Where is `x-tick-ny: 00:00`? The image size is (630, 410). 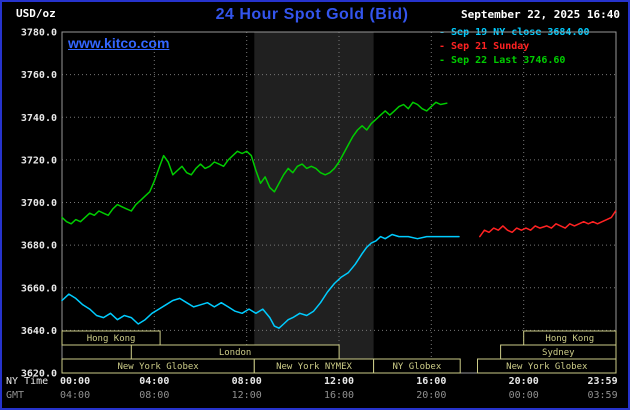 x-tick-ny: 00:00 is located at coordinates (75, 381).